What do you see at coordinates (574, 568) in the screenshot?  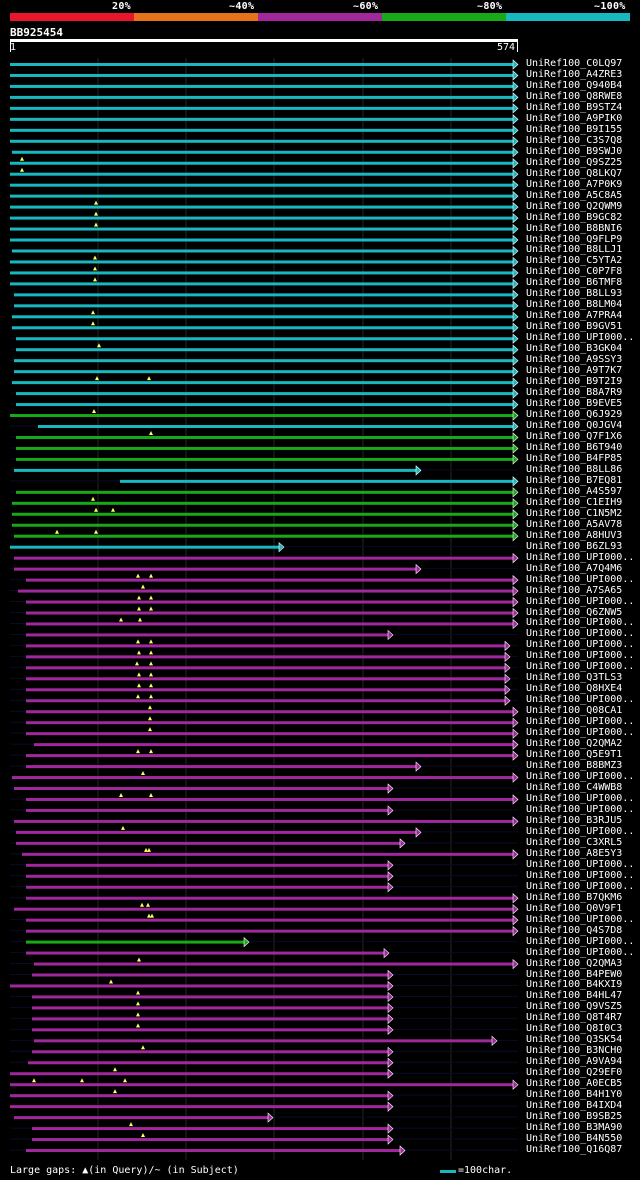 I see `hit-label: UniRef100_A7Q4M6` at bounding box center [574, 568].